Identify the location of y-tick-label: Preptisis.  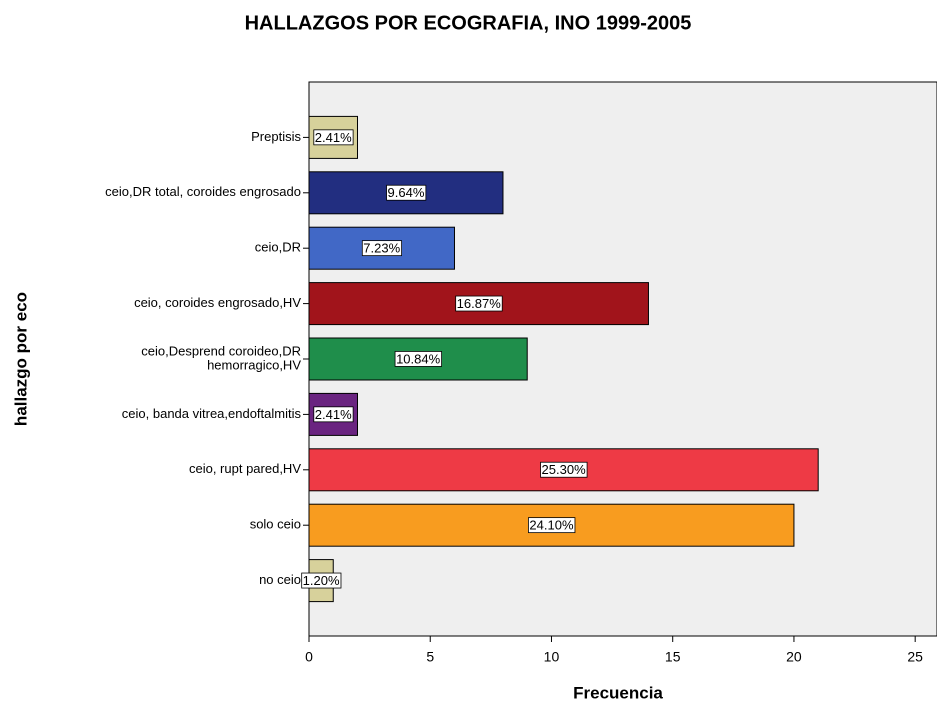
(276, 136).